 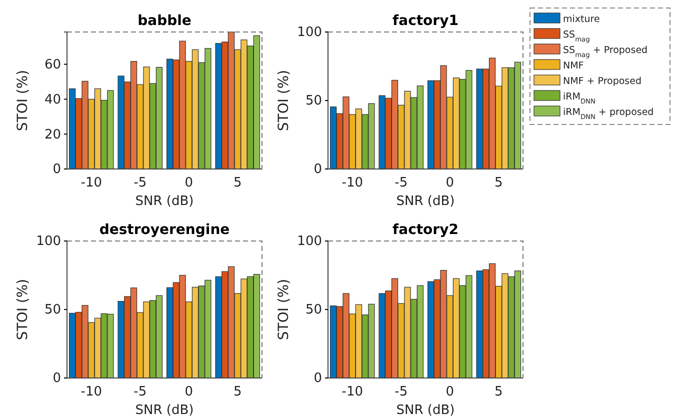 What do you see at coordinates (581, 19) in the screenshot?
I see `legend-label: mixture` at bounding box center [581, 19].